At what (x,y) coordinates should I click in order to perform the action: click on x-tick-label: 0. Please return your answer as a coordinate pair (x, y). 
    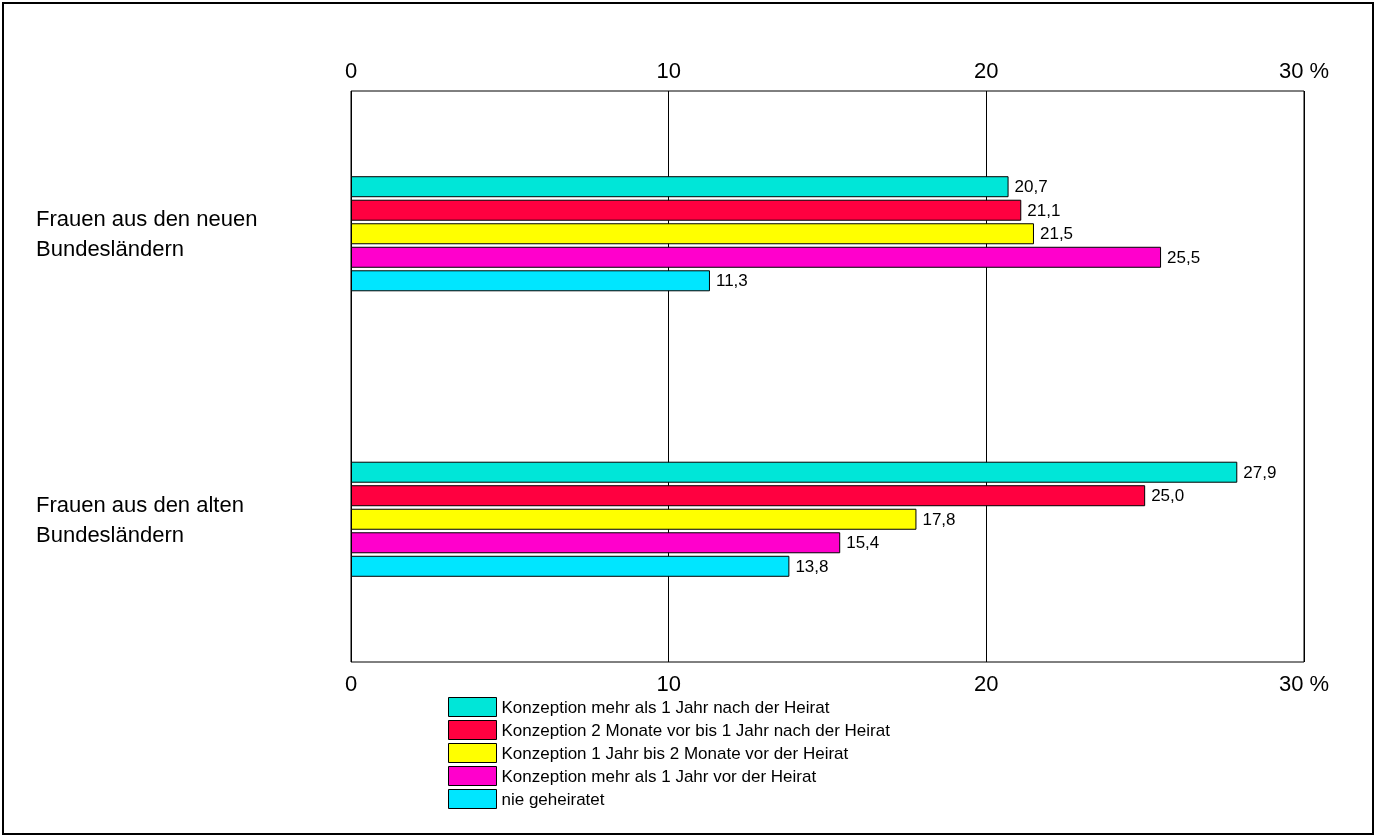
    Looking at the image, I should click on (351, 683).